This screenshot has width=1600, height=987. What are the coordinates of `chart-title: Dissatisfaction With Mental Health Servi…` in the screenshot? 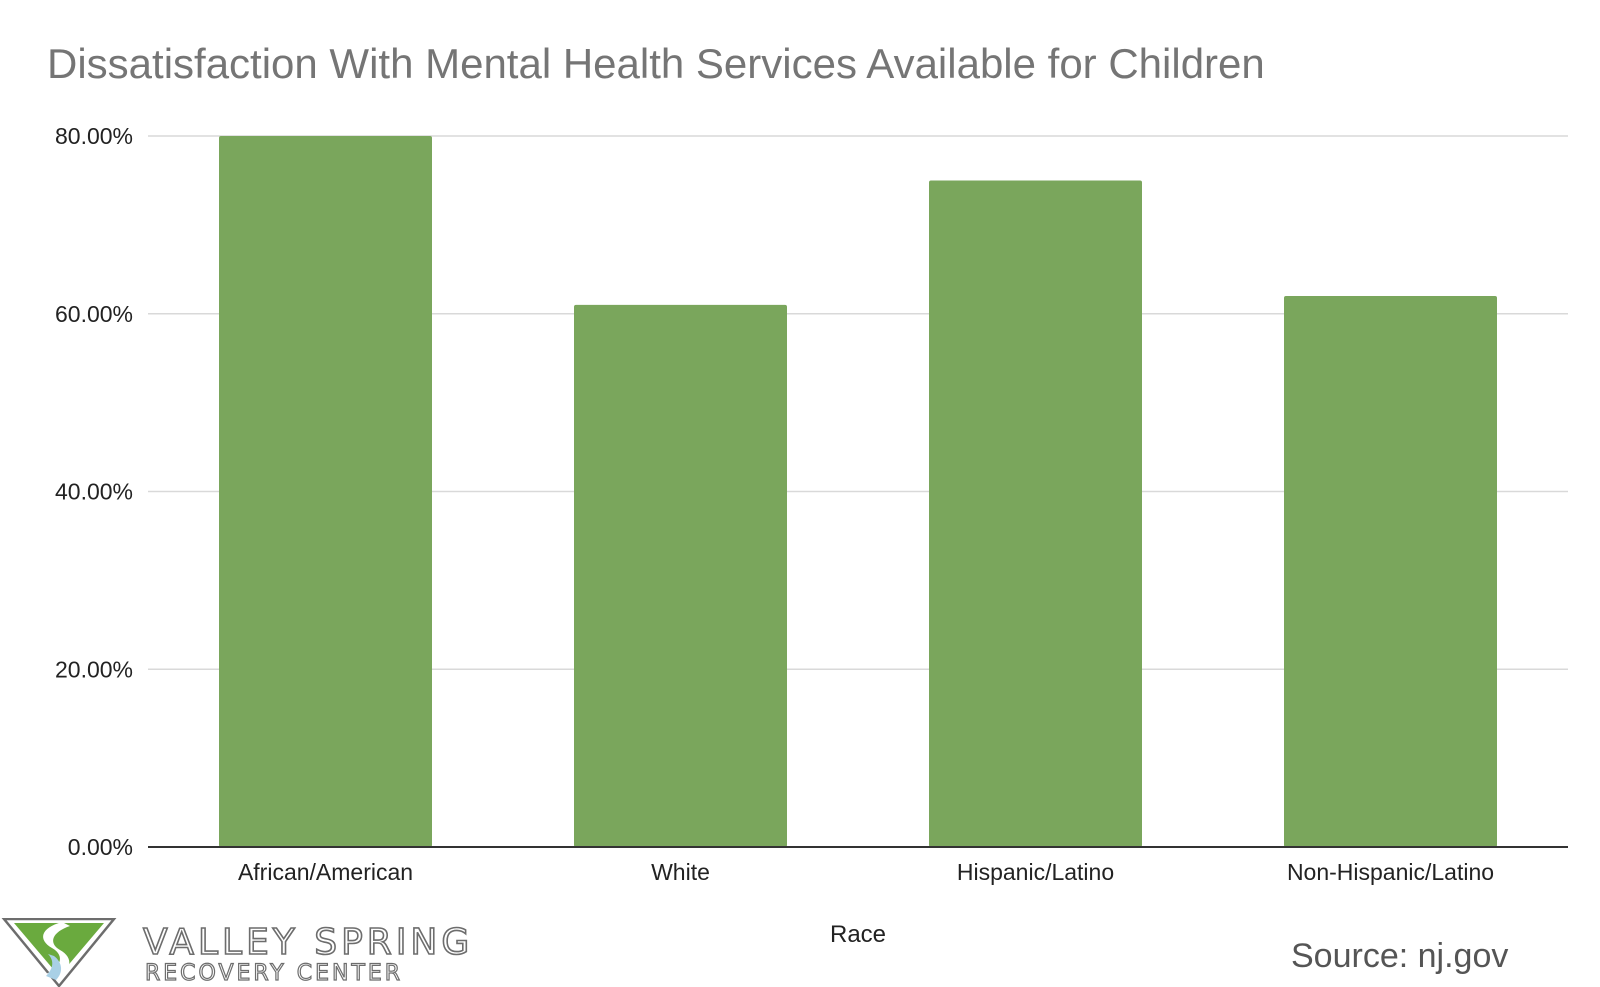 It's located at (656, 63).